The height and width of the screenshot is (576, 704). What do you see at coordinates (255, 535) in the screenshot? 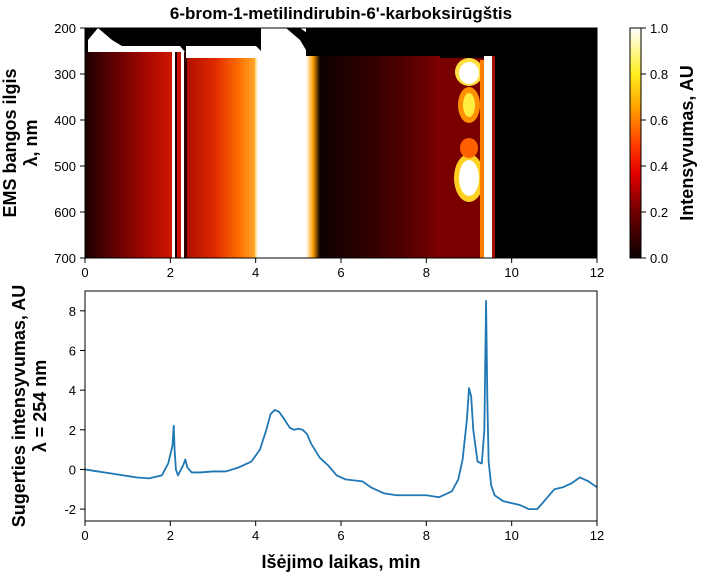
I see `line-x-tick-label: 4` at bounding box center [255, 535].